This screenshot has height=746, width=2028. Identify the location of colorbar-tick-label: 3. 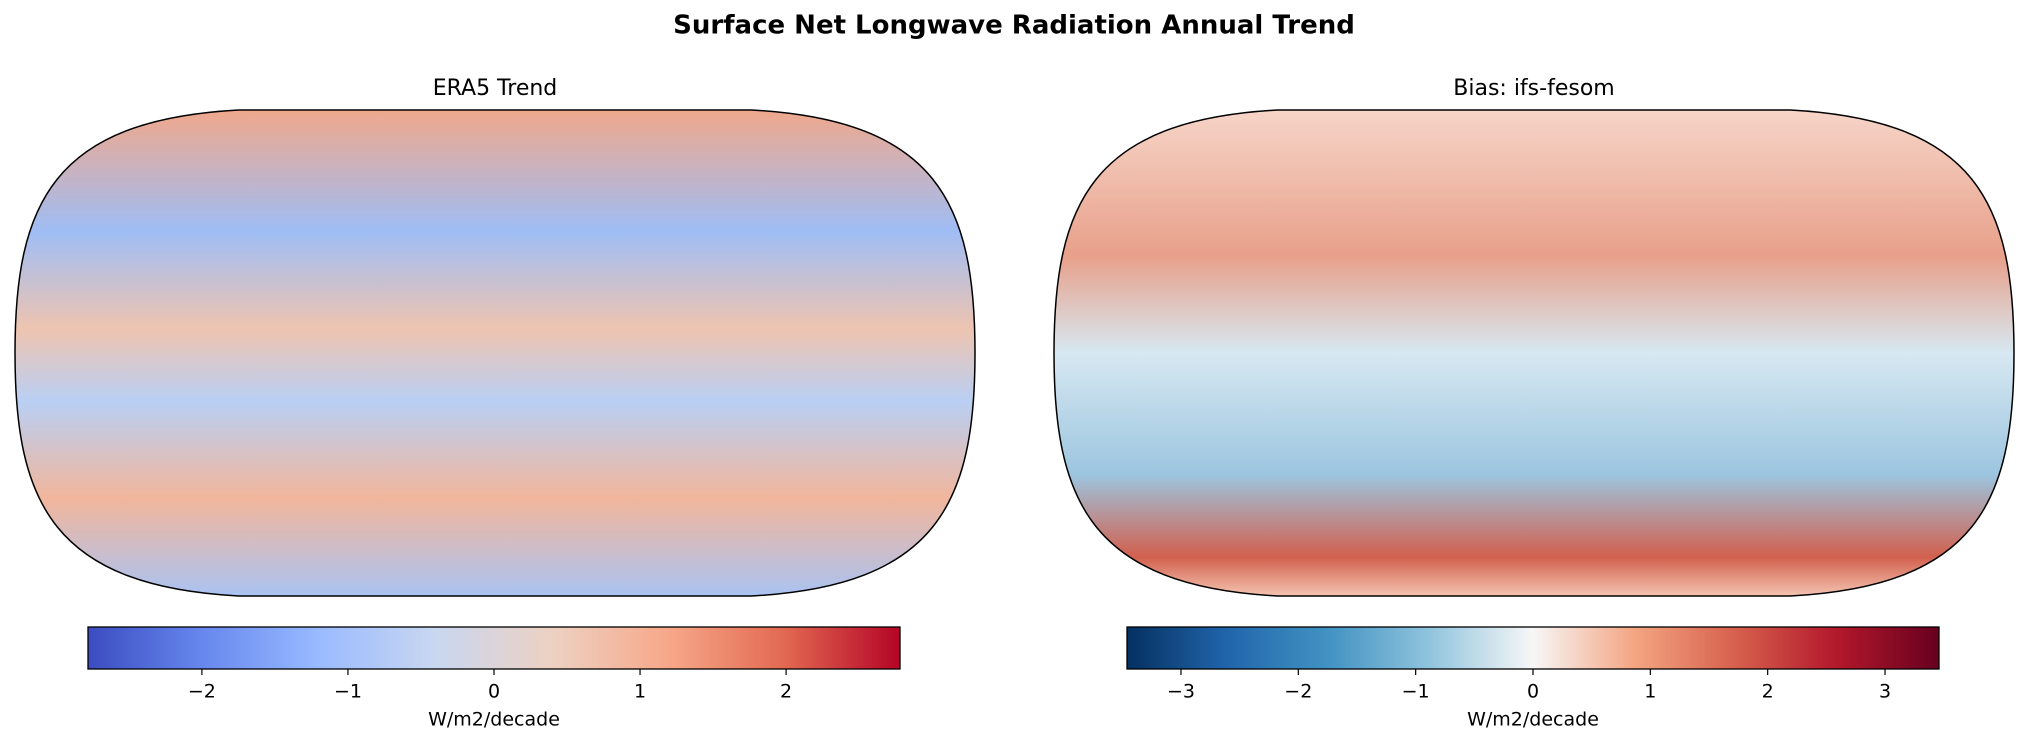
(1885, 692).